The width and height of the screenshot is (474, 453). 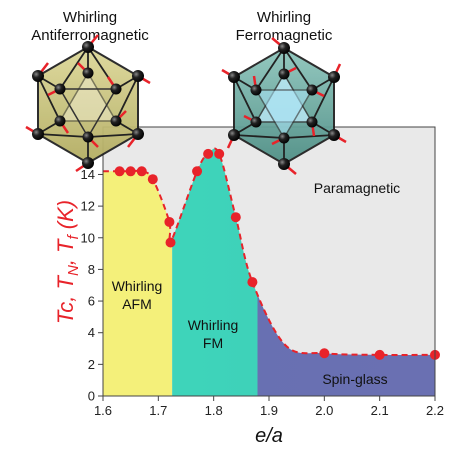 What do you see at coordinates (137, 286) in the screenshot?
I see `afm-region-label-line1: Whirling` at bounding box center [137, 286].